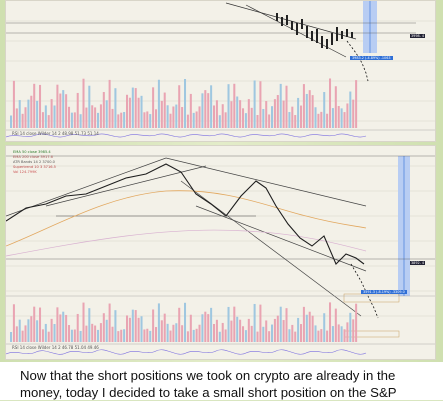 Image resolution: width=443 pixels, height=401 pixels. Describe the element at coordinates (186, 352) in the screenshot. I see `bottom-rsi-line` at that location.